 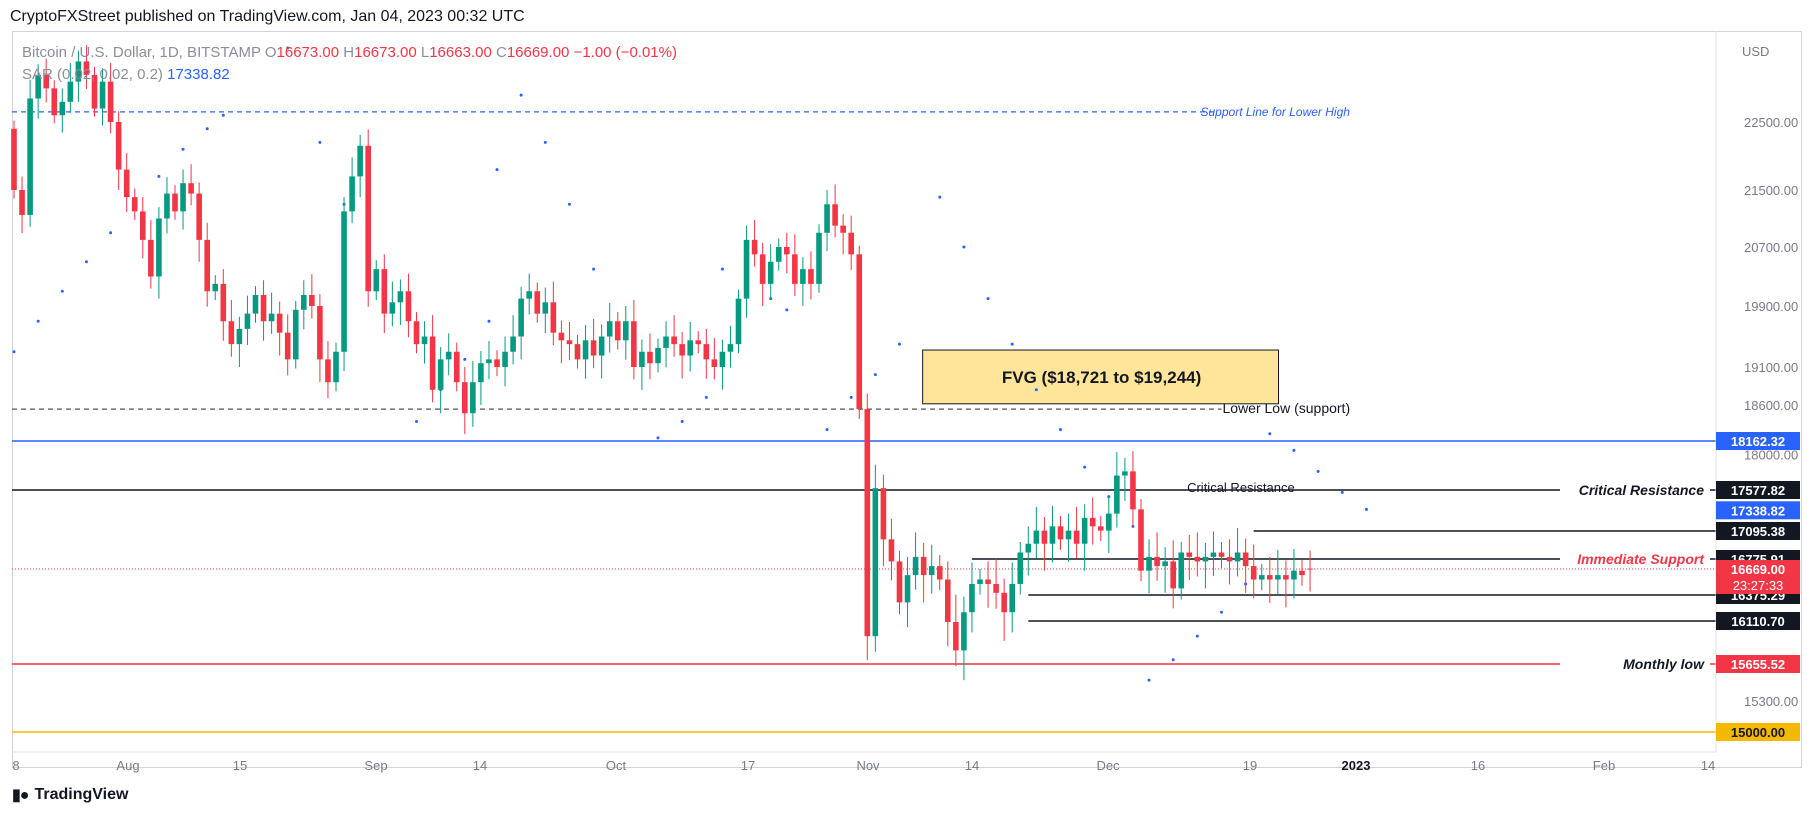 I want to click on price-tick: 18600.00, so click(x=1771, y=405).